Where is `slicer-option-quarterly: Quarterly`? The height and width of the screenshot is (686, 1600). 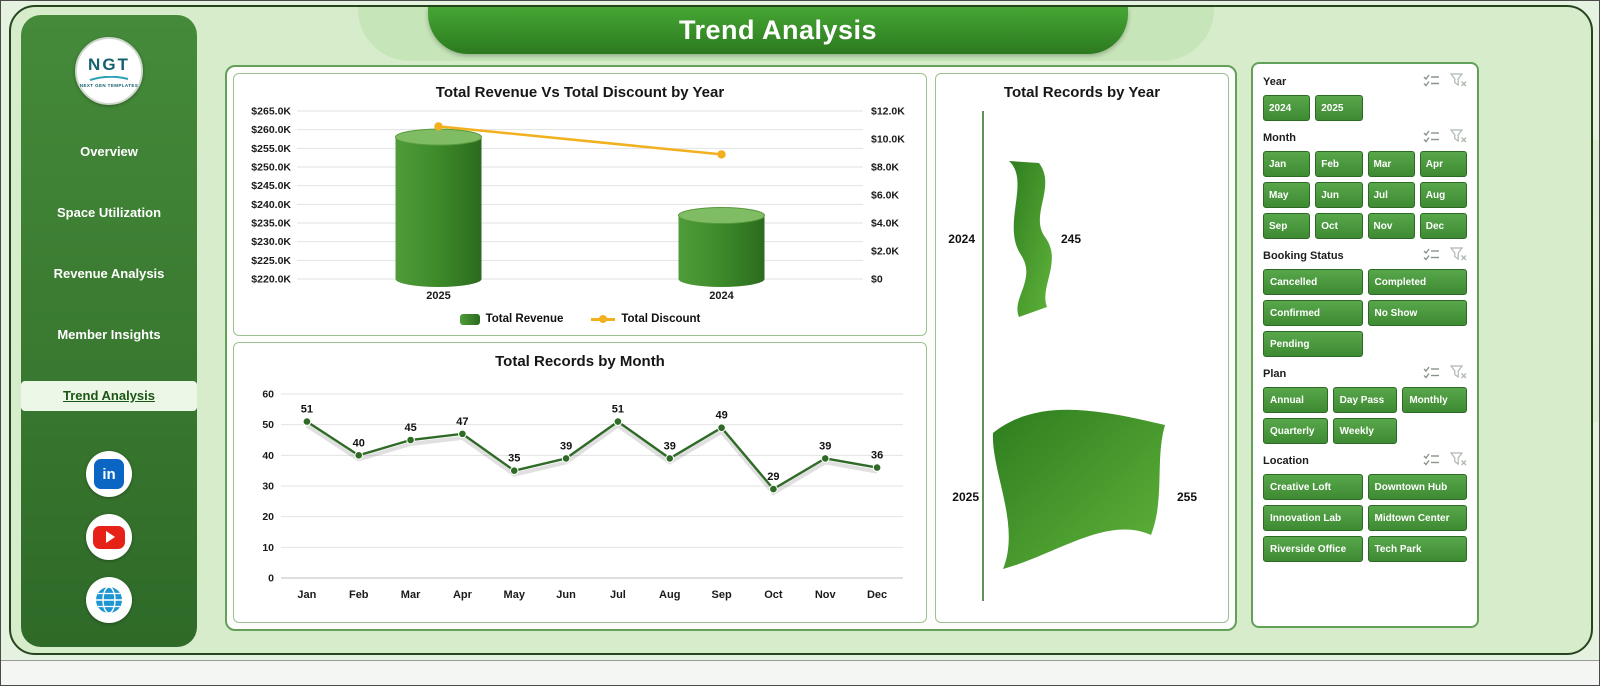 slicer-option-quarterly: Quarterly is located at coordinates (1295, 431).